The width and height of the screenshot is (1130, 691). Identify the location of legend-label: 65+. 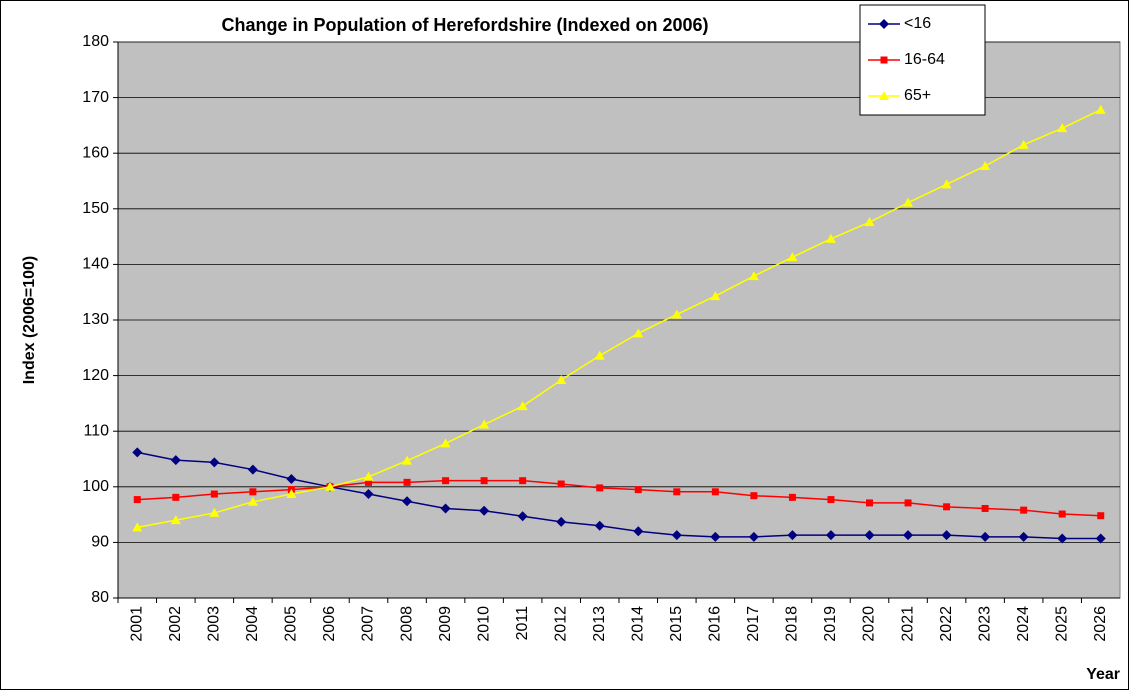
(917, 95).